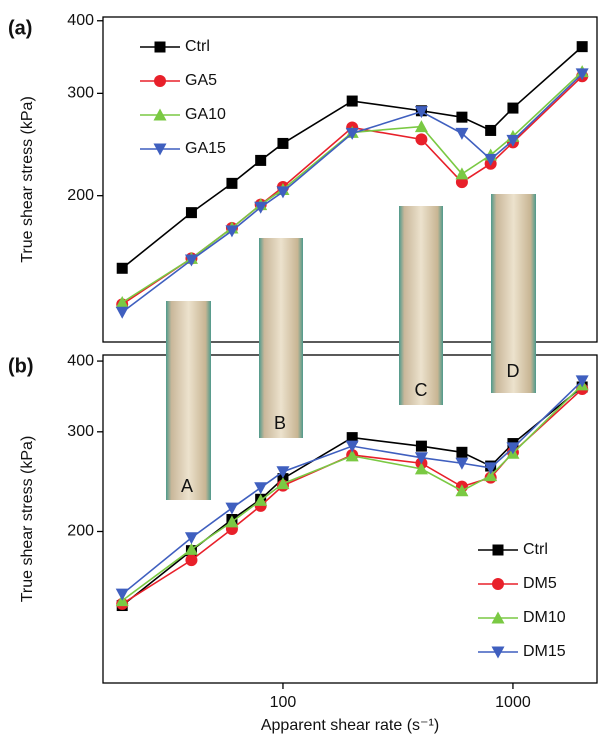  I want to click on legend-label: GA5, so click(201, 80).